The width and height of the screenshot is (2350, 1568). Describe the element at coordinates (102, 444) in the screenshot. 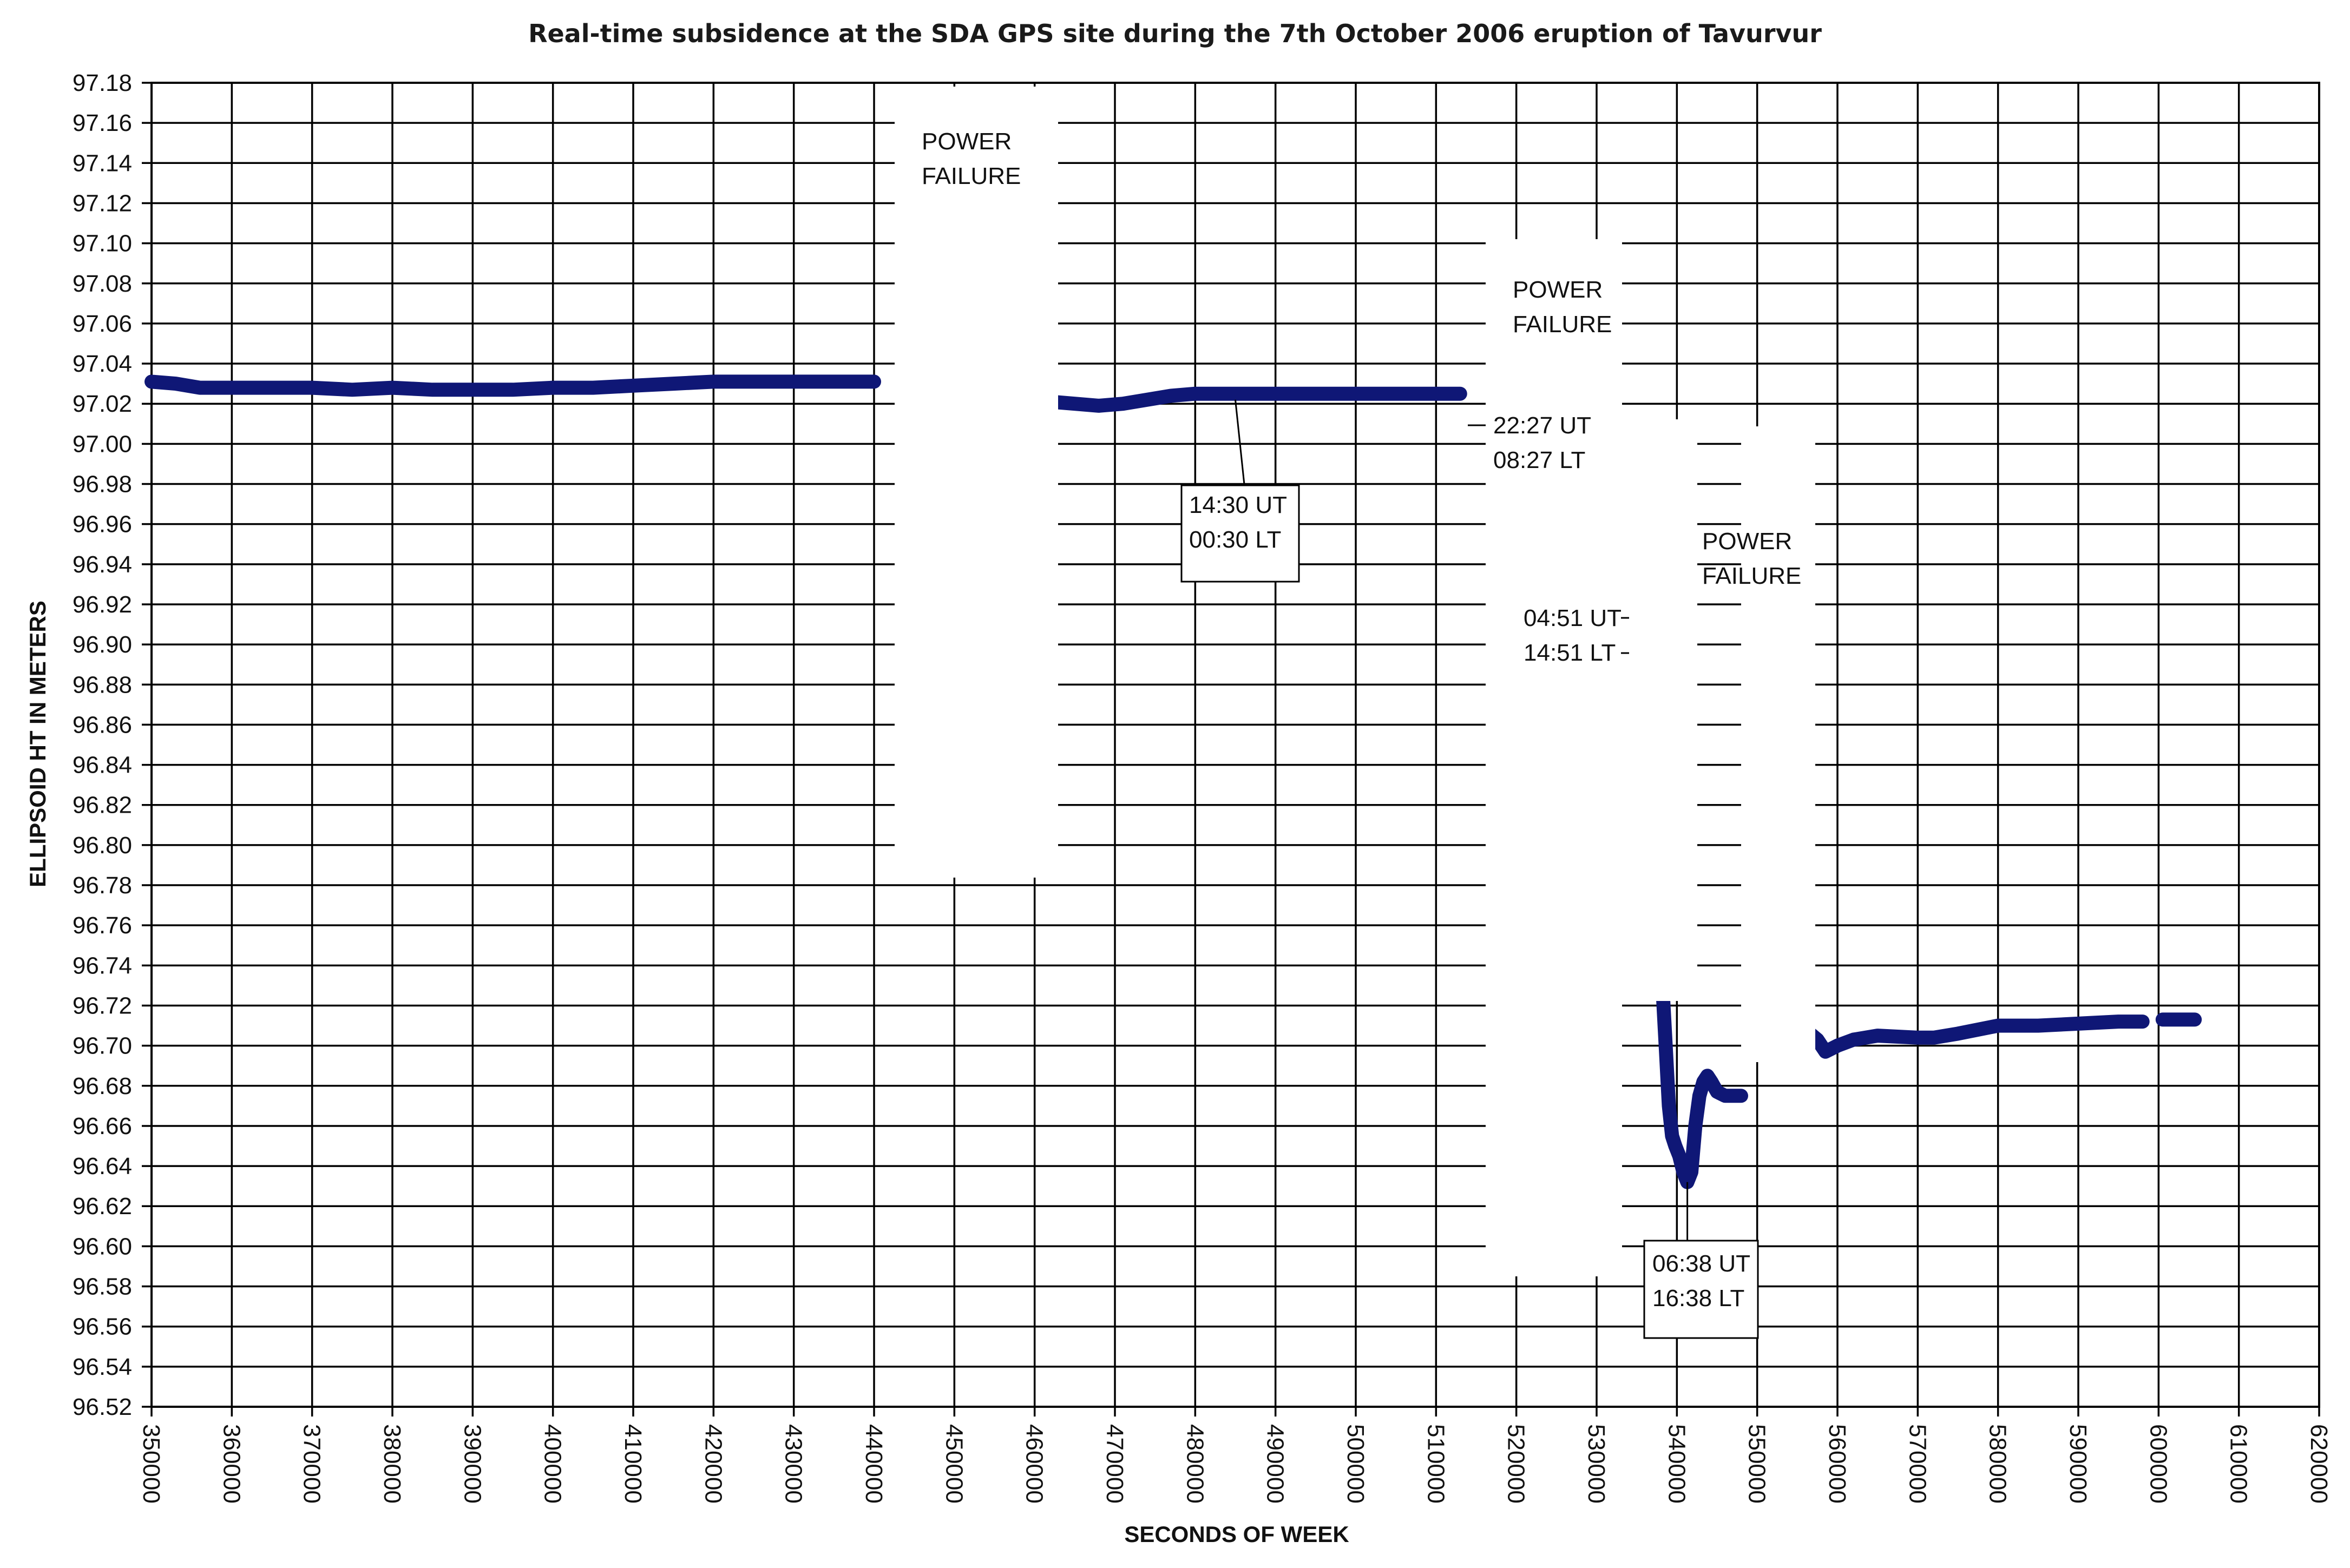

I see `y-tick-label: 97.00` at that location.